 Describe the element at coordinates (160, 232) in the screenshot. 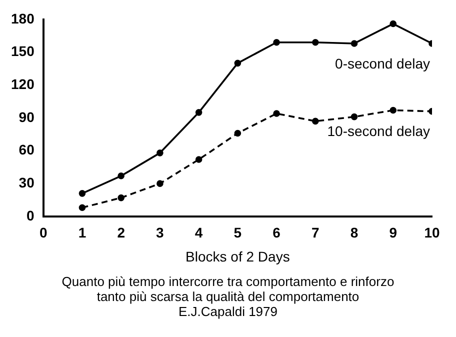

I see `x-tick-label: 3` at that location.